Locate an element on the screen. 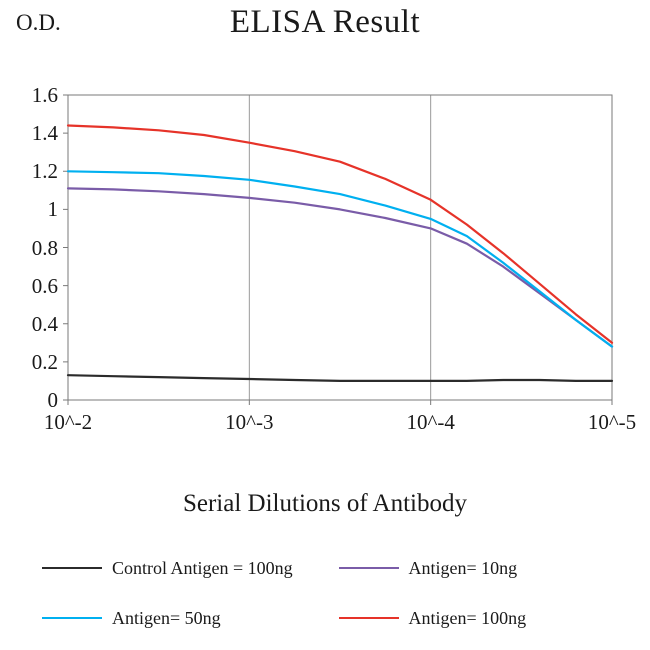 The image size is (650, 650). y-tick-label: 0 is located at coordinates (53, 400).